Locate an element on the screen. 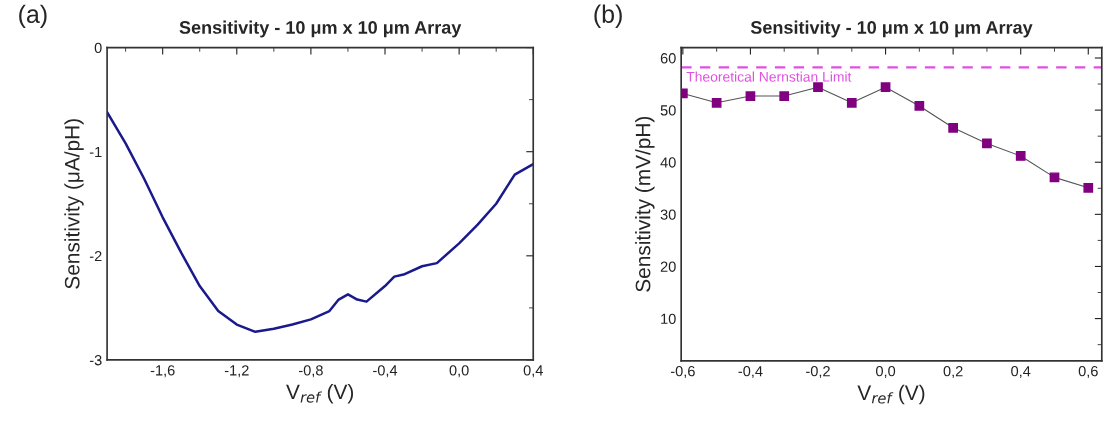 This screenshot has height=421, width=1104. y-tick-label: 50 is located at coordinates (668, 110).